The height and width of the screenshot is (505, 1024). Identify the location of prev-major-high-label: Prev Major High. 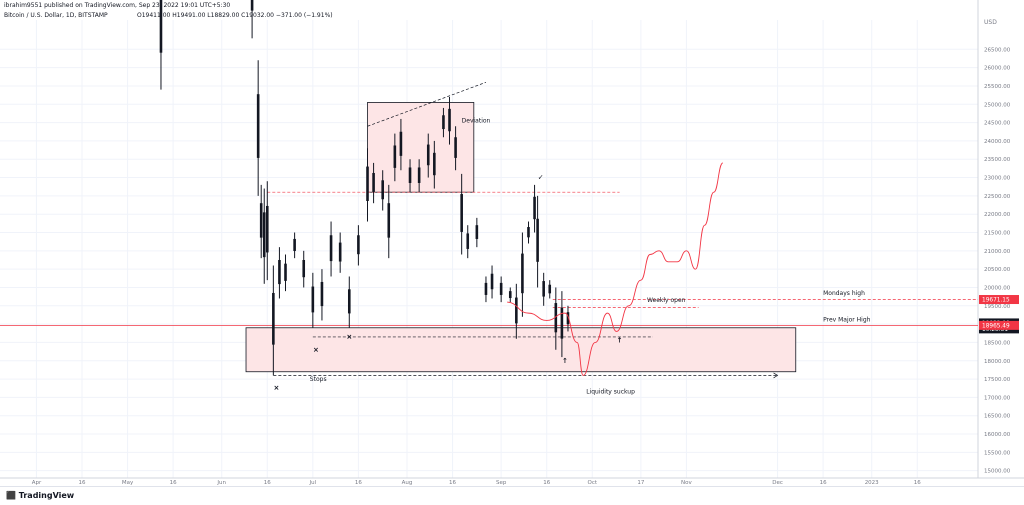
(847, 320).